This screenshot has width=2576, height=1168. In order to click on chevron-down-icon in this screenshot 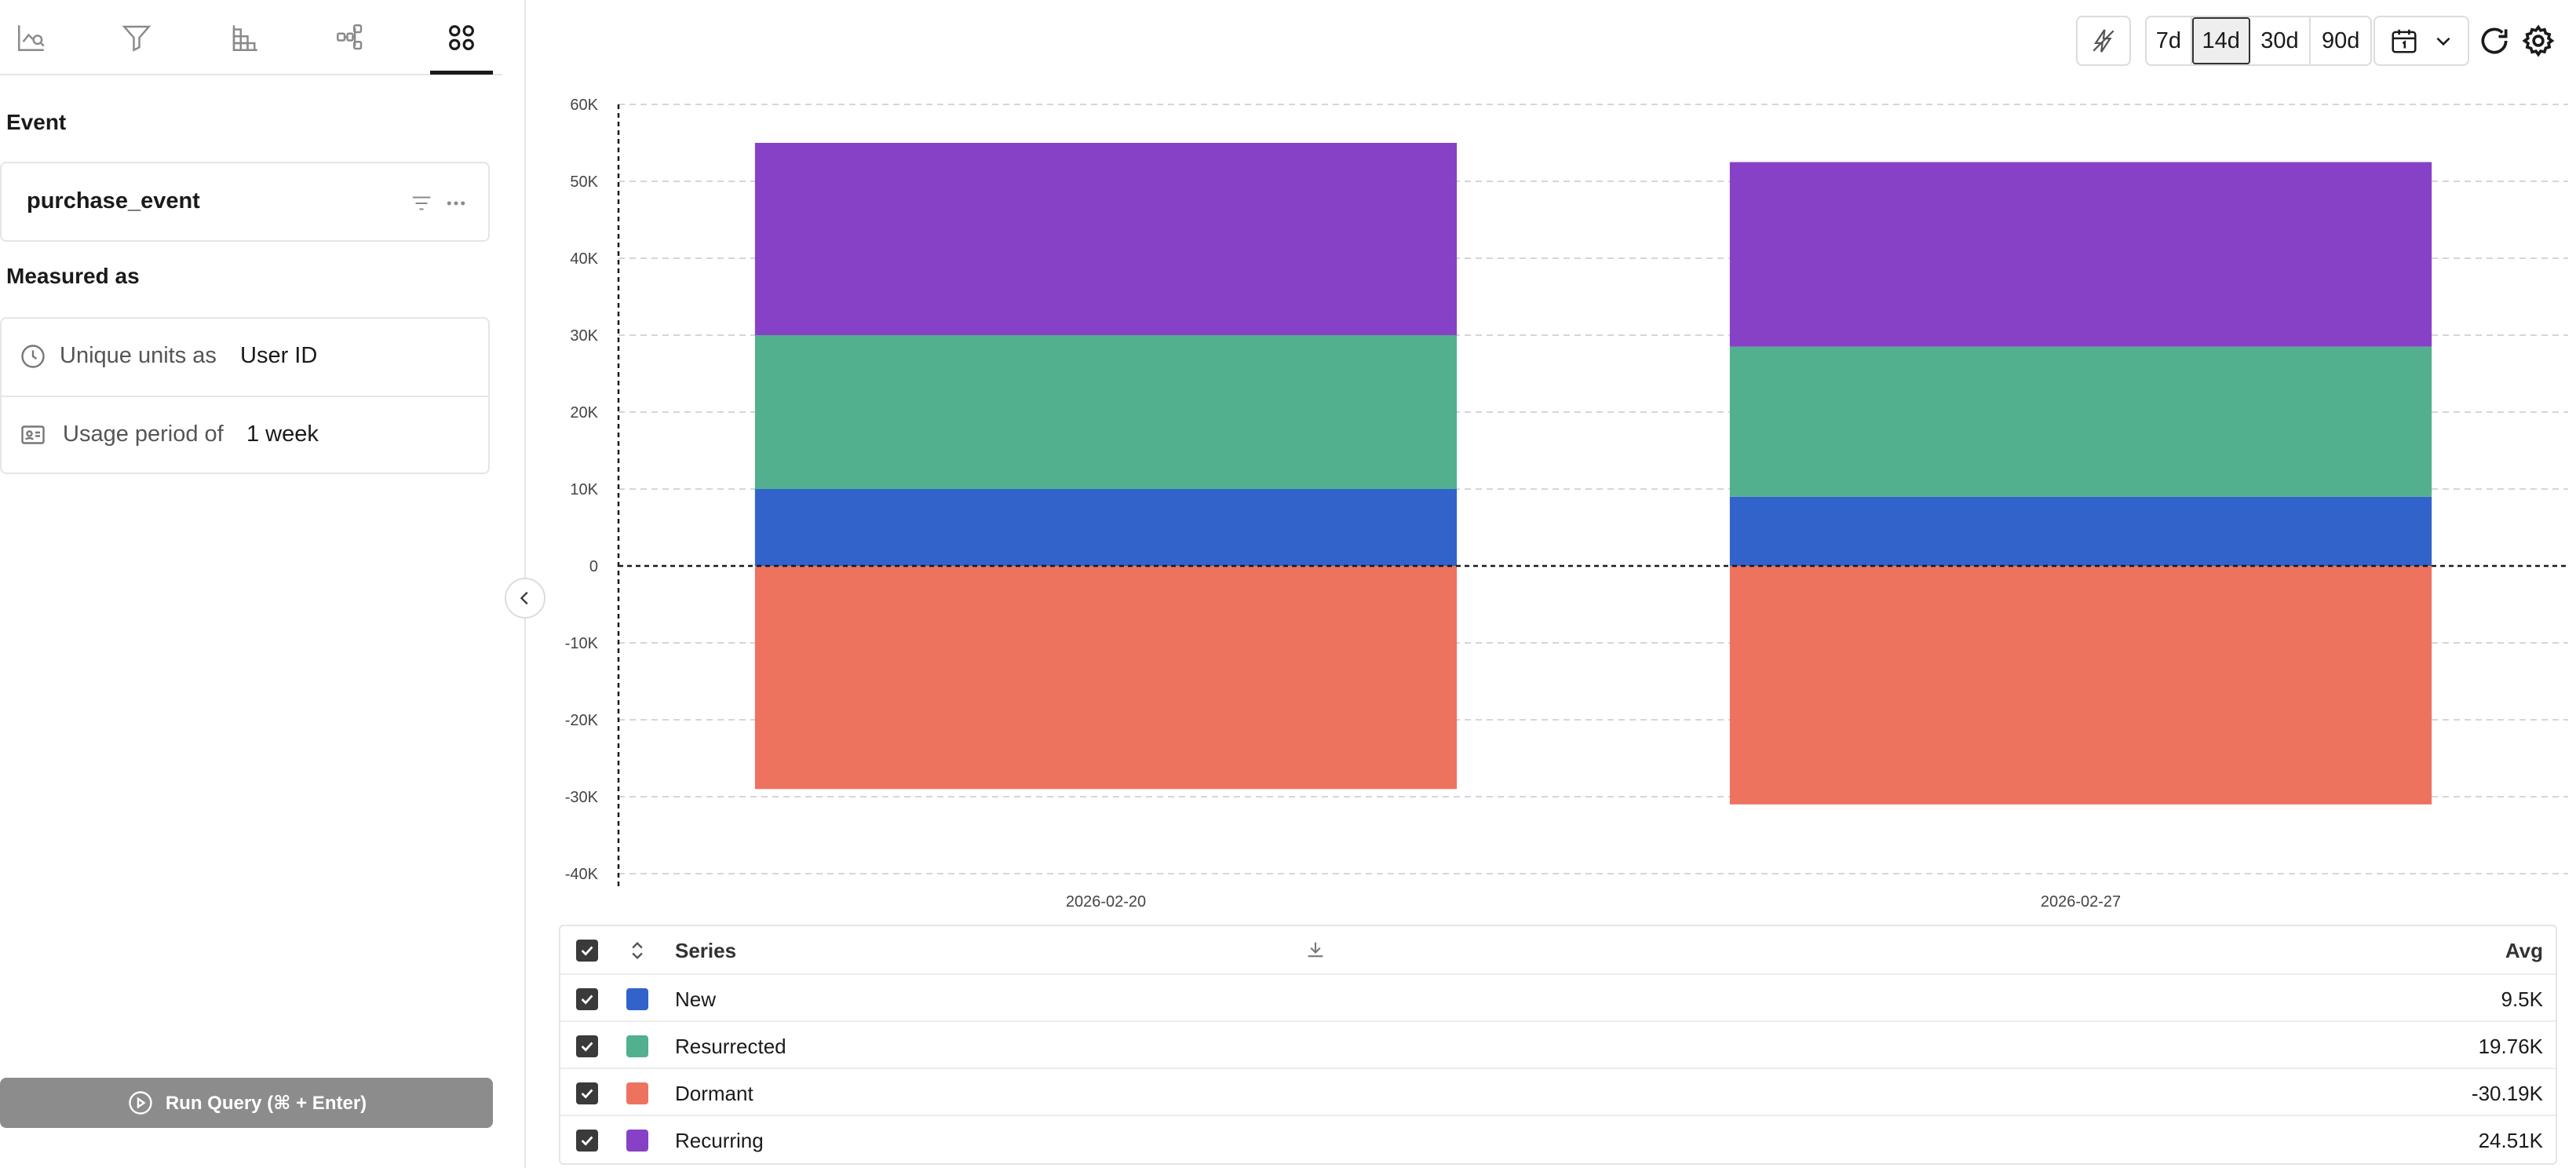, I will do `click(2443, 41)`.